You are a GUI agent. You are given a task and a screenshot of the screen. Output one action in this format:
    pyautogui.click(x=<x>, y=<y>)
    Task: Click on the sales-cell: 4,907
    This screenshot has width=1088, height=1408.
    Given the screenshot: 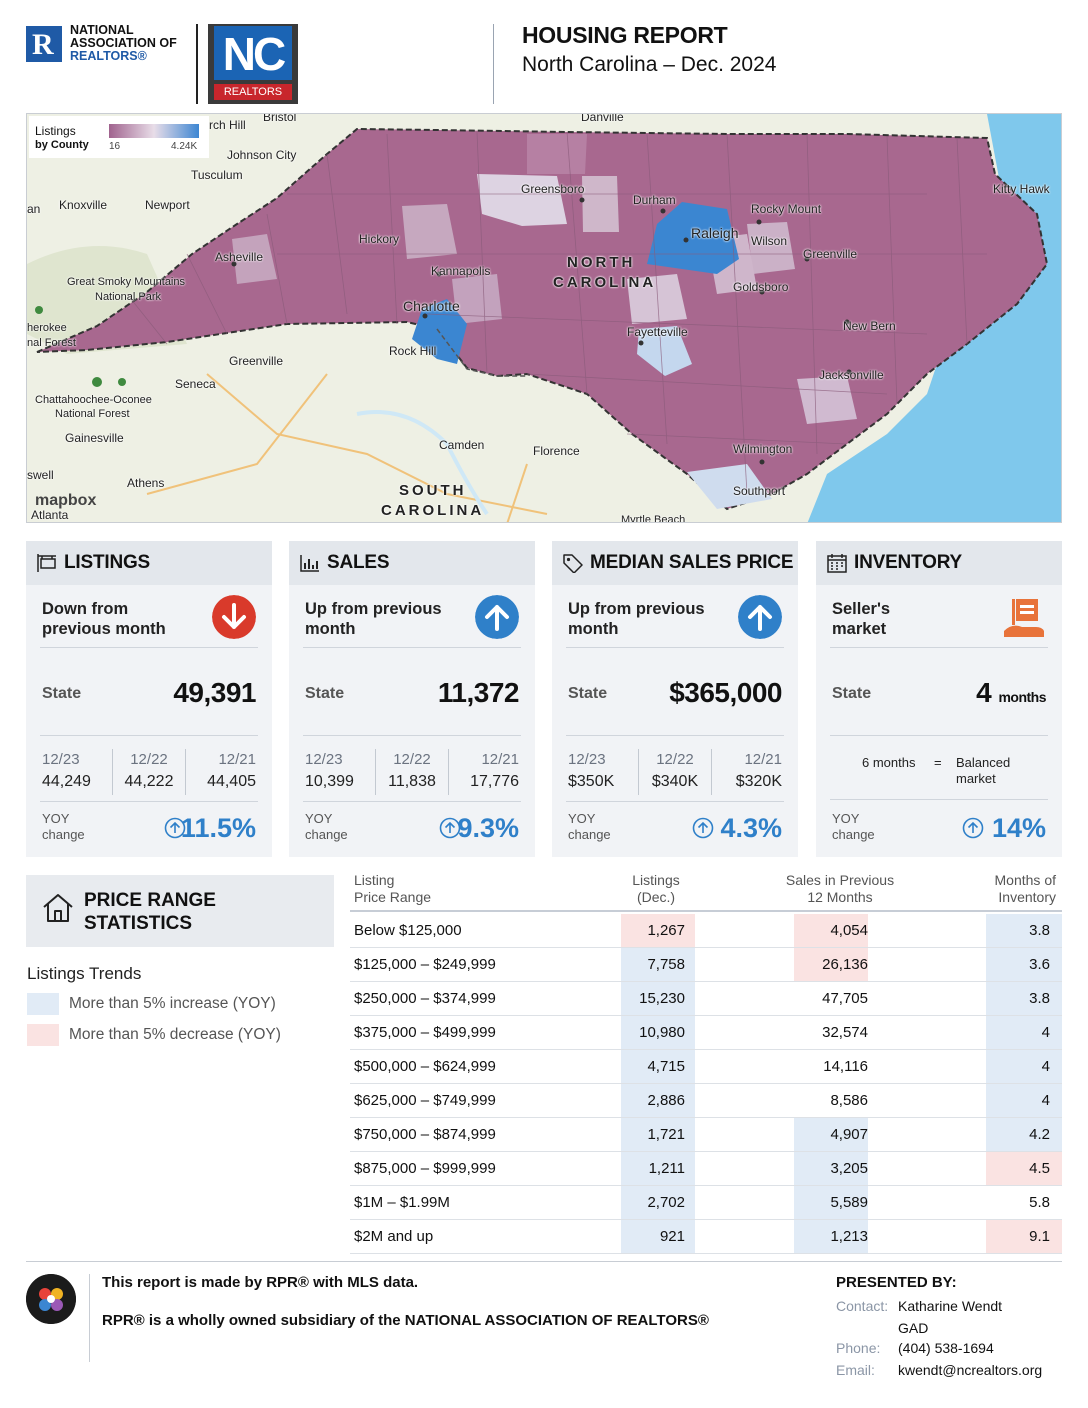 What is the action you would take?
    pyautogui.click(x=831, y=1134)
    